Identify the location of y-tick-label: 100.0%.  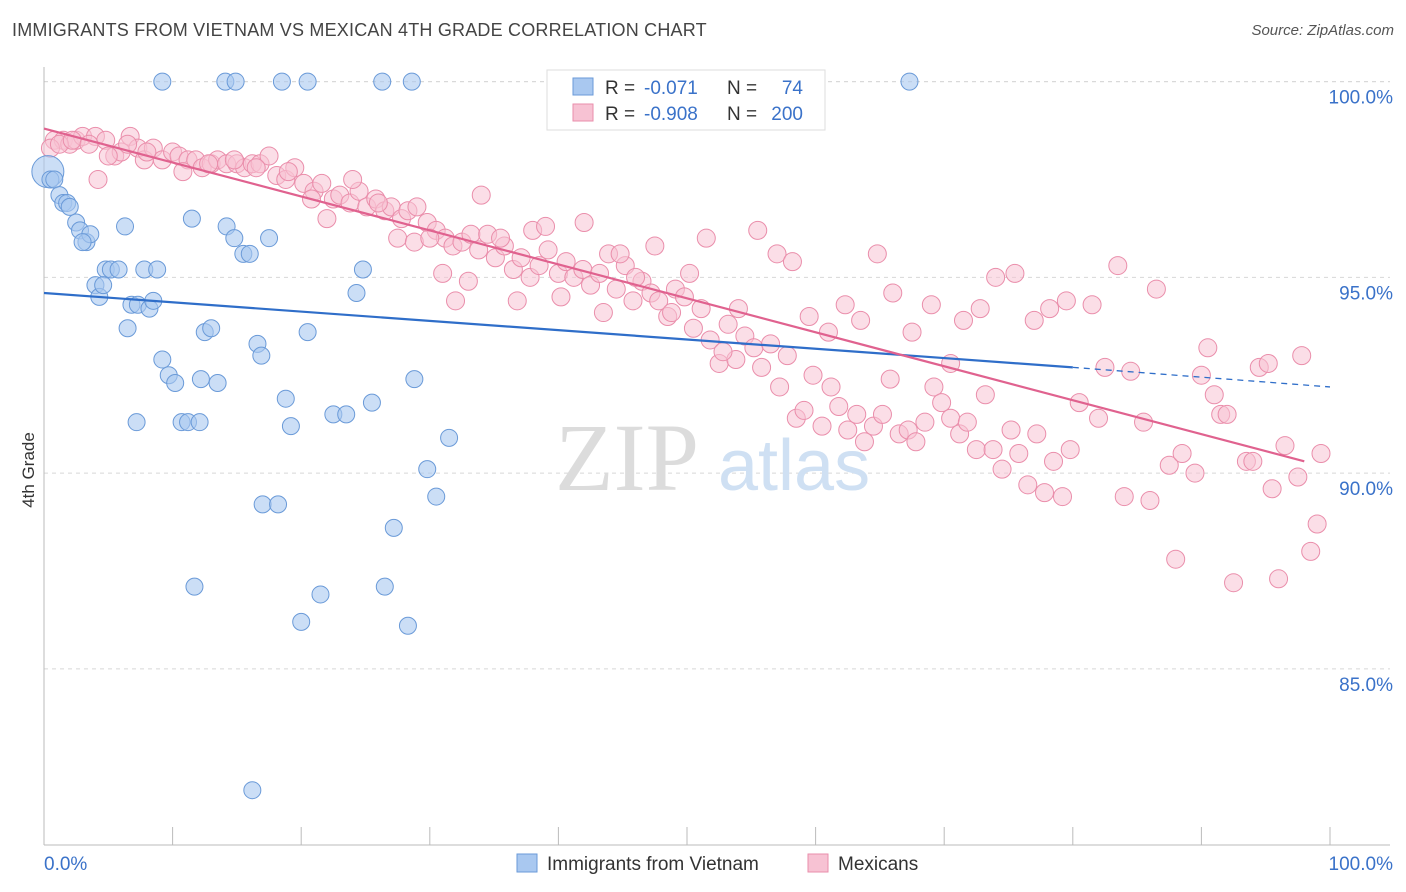
(1361, 98).